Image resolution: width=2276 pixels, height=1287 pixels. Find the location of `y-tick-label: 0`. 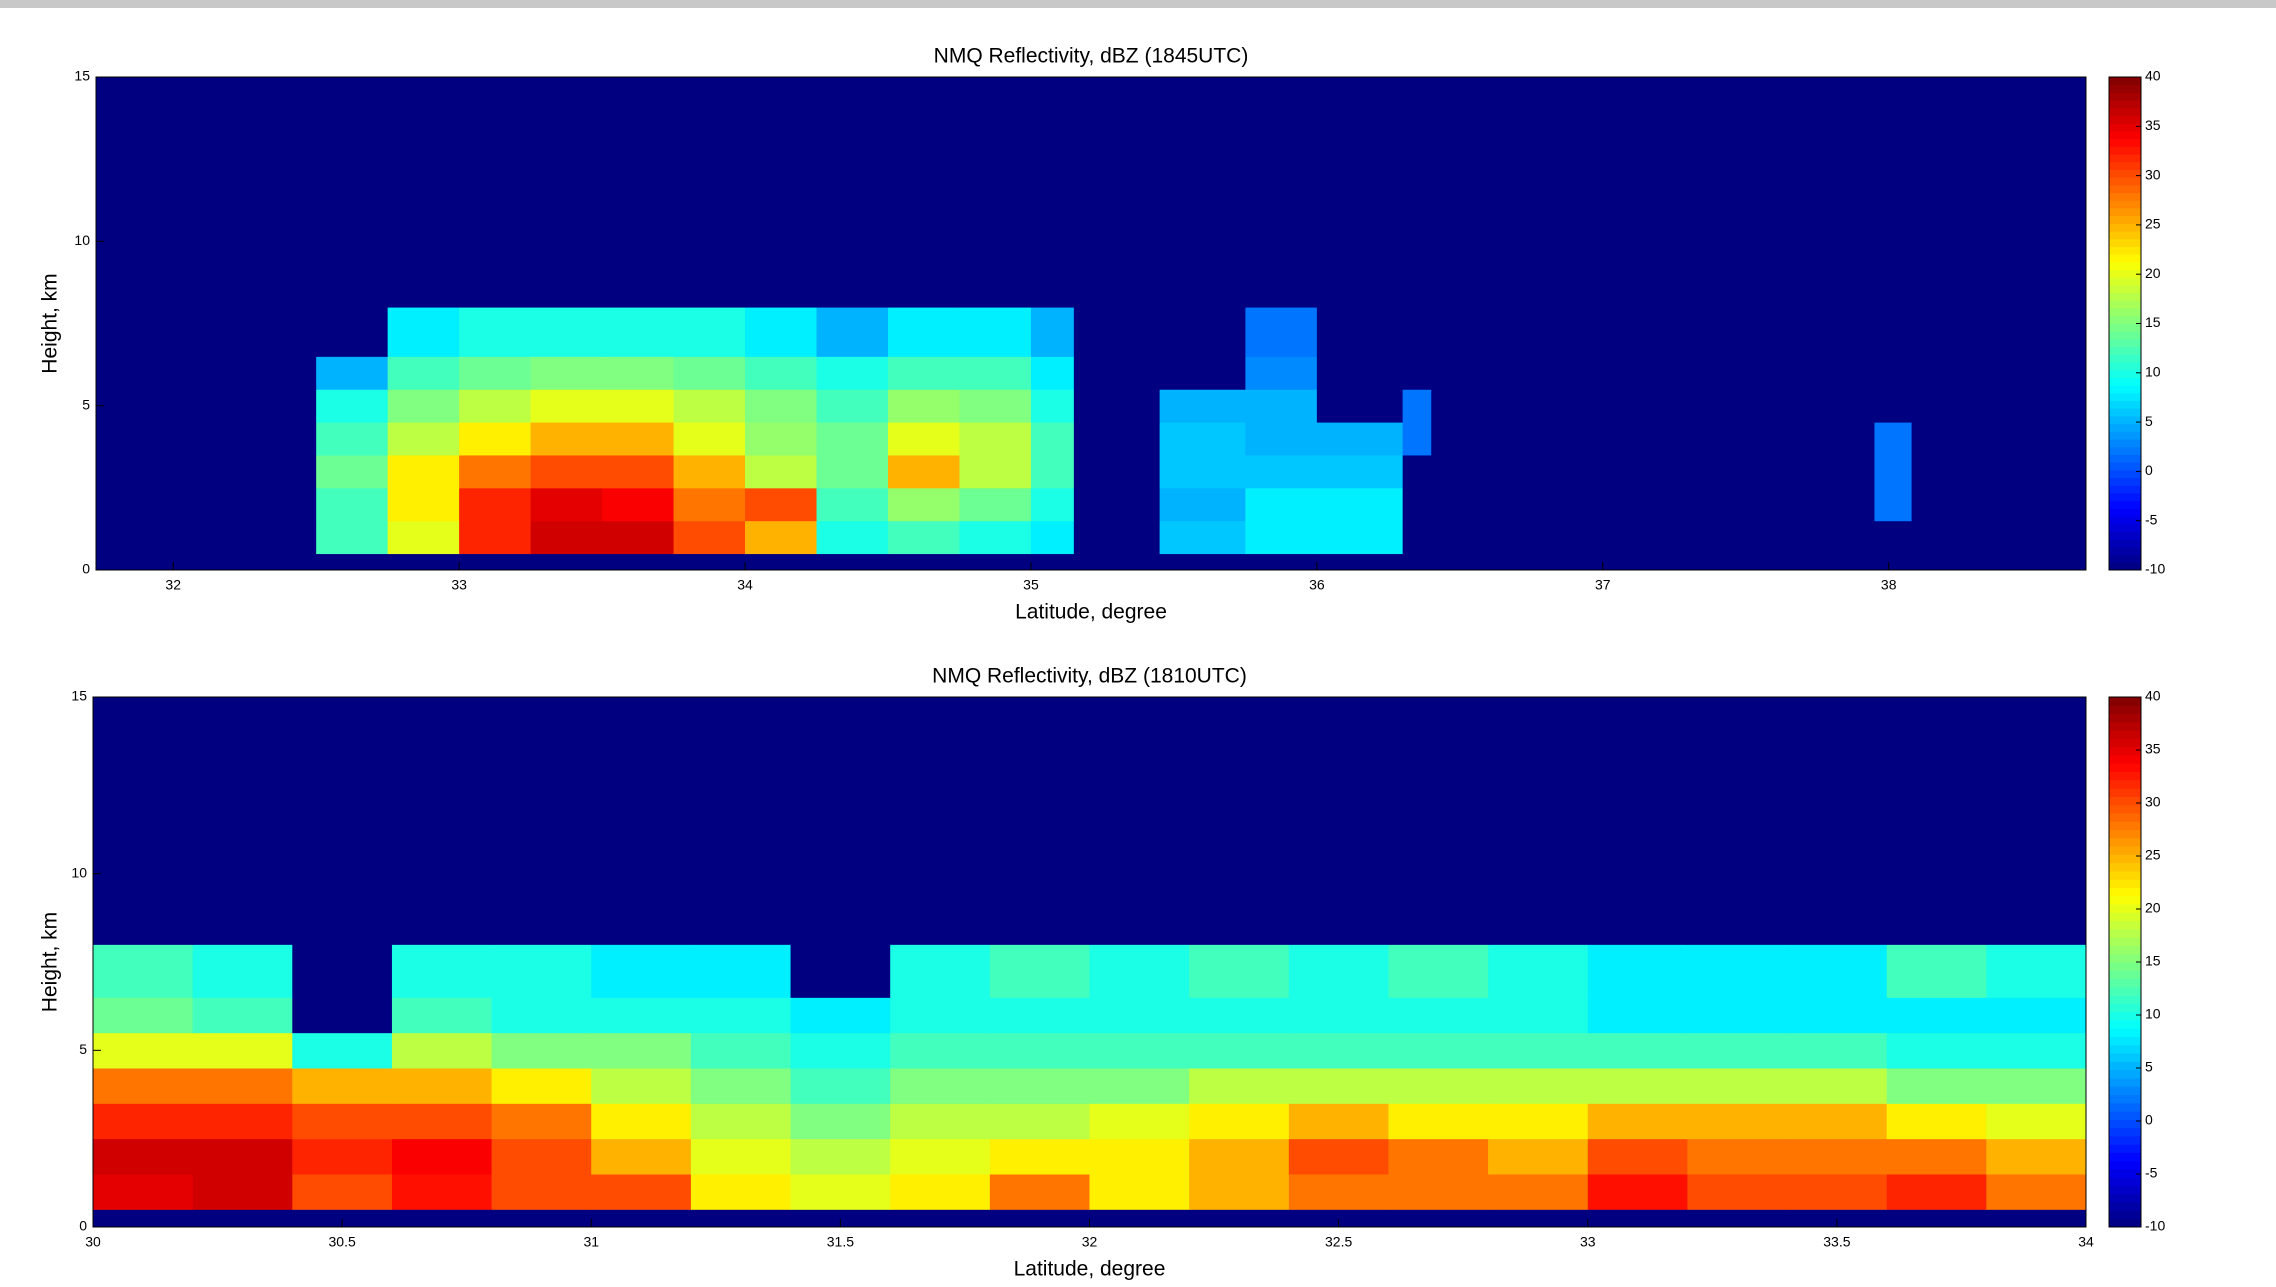

y-tick-label: 0 is located at coordinates (86, 569).